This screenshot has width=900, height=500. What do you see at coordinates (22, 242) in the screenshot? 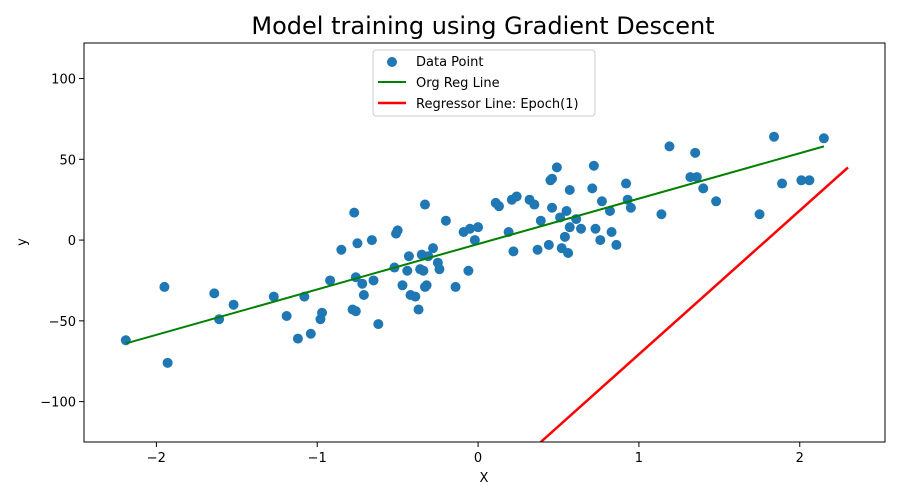
I see `y-axis-label: y` at bounding box center [22, 242].